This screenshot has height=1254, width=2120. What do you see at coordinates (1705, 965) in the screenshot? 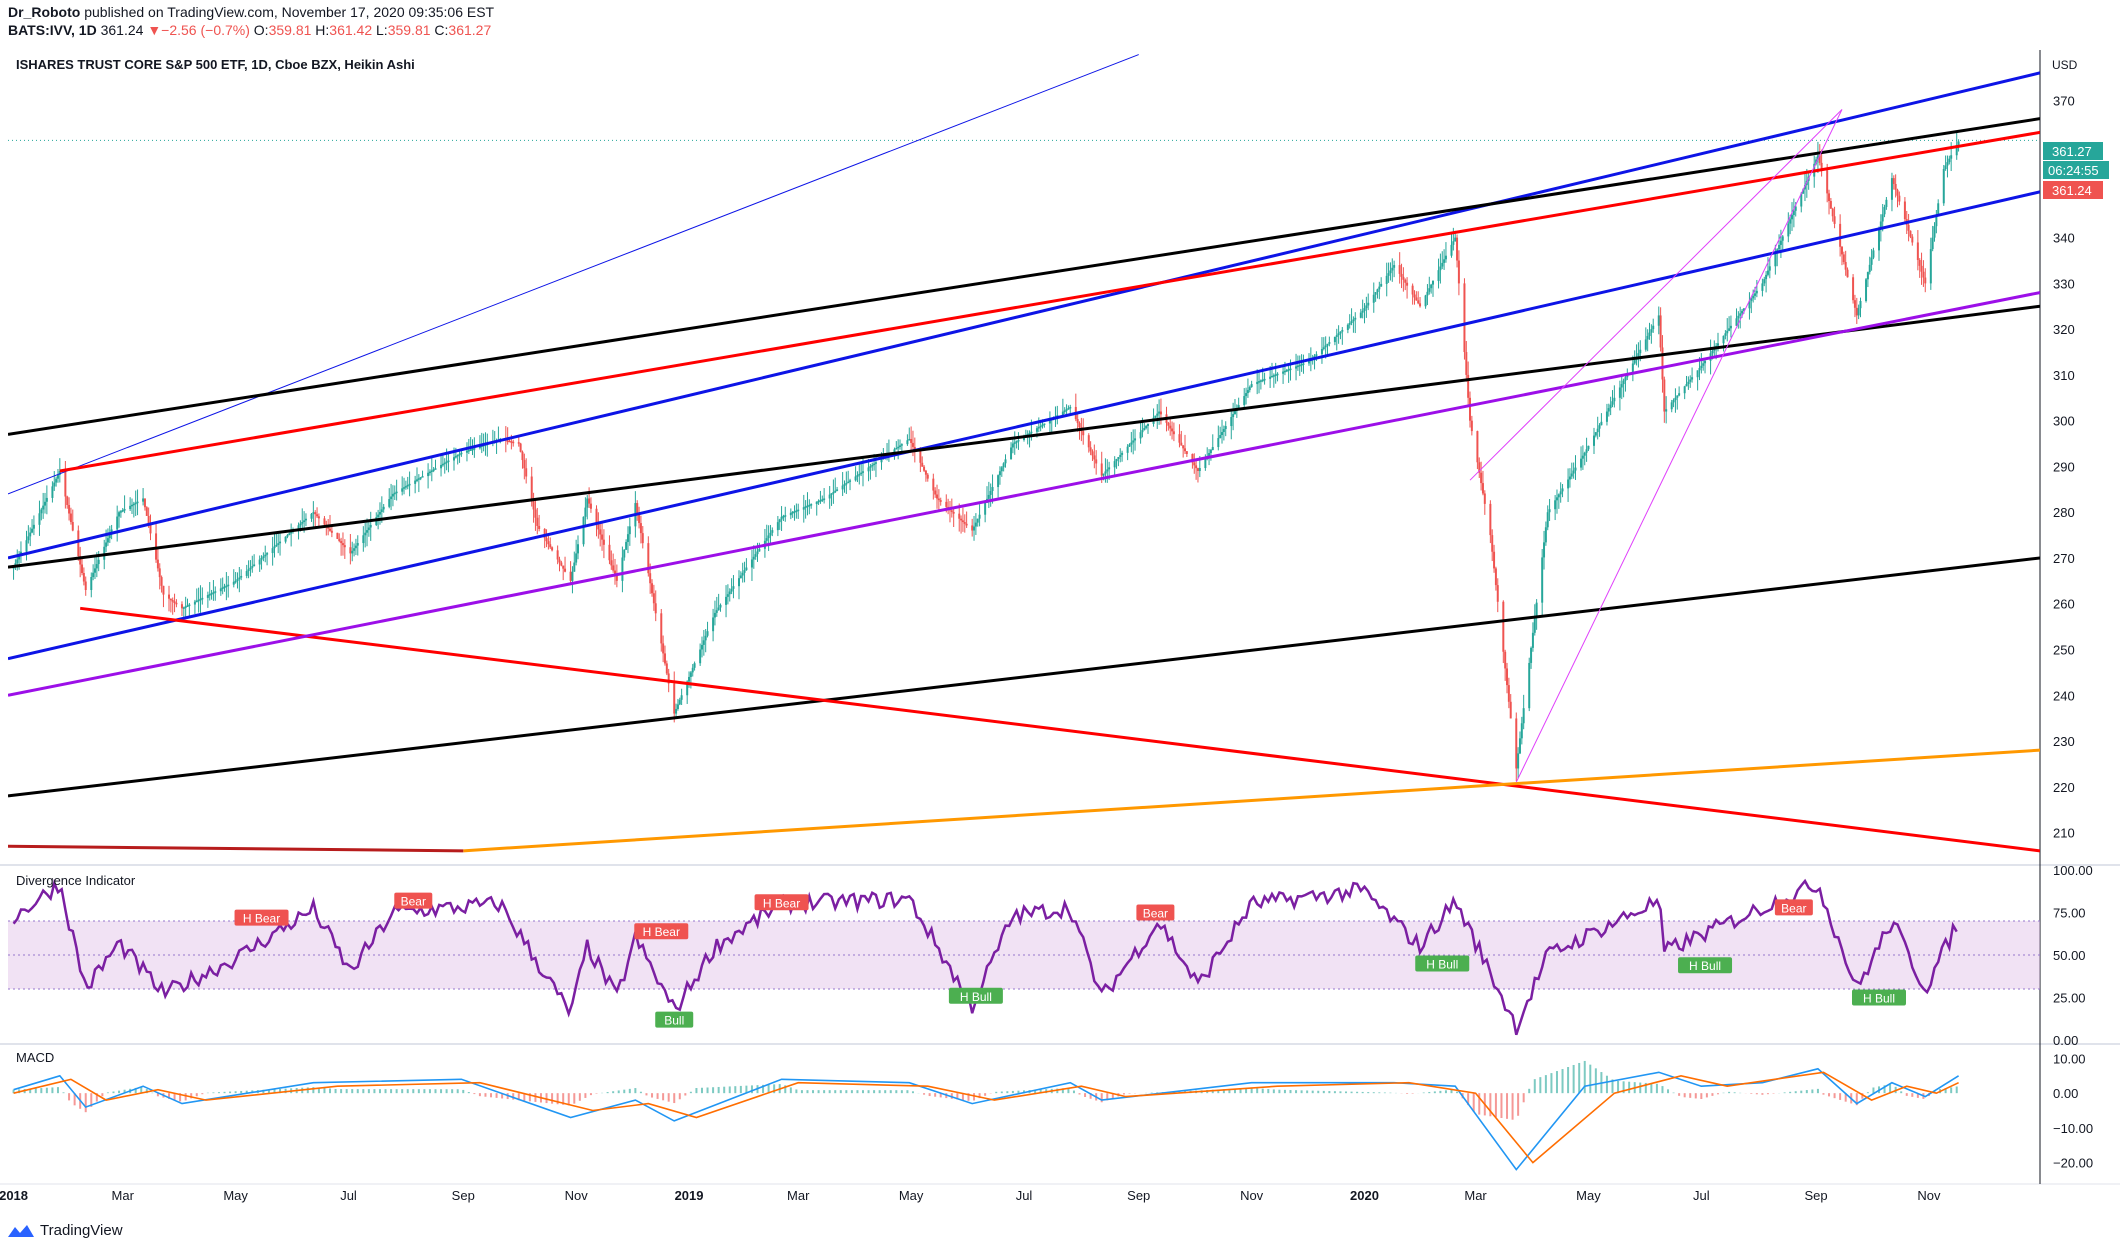
I see `divergence-label-bg` at bounding box center [1705, 965].